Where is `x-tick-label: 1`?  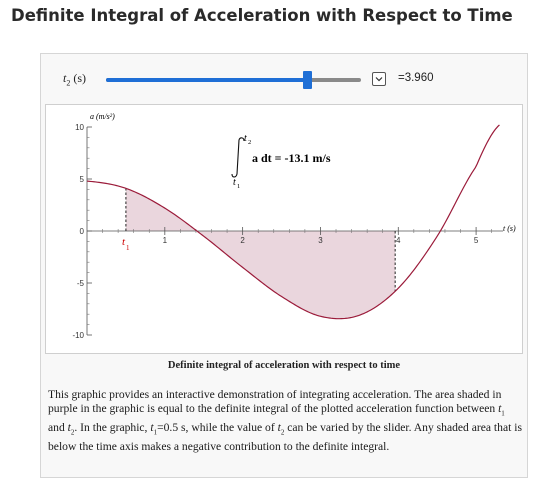
x-tick-label: 1 is located at coordinates (165, 240).